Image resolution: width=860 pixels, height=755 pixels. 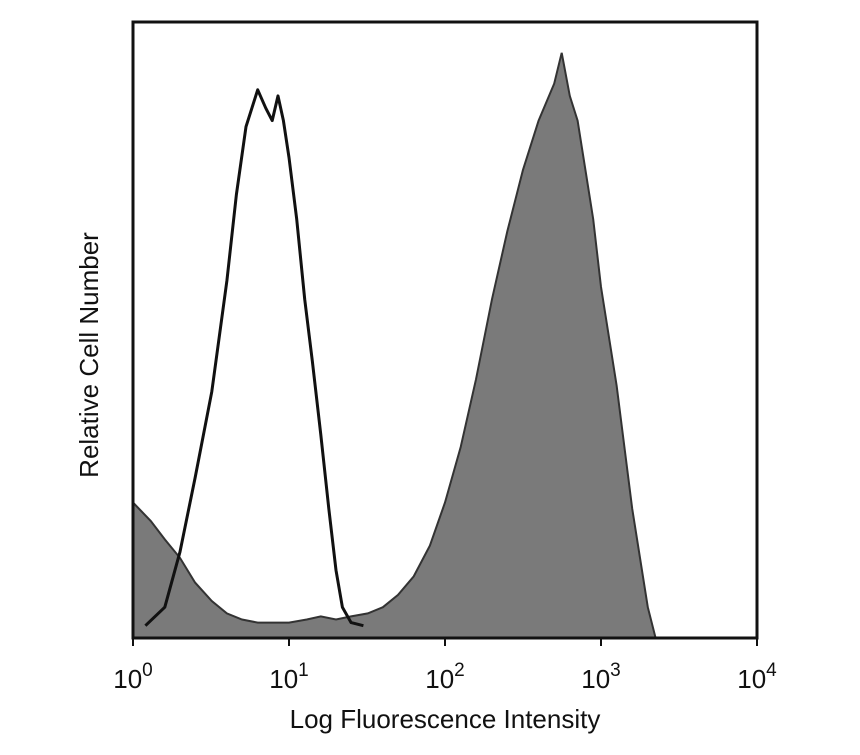 I want to click on x-tick-label: 10⁰, so click(x=133, y=677).